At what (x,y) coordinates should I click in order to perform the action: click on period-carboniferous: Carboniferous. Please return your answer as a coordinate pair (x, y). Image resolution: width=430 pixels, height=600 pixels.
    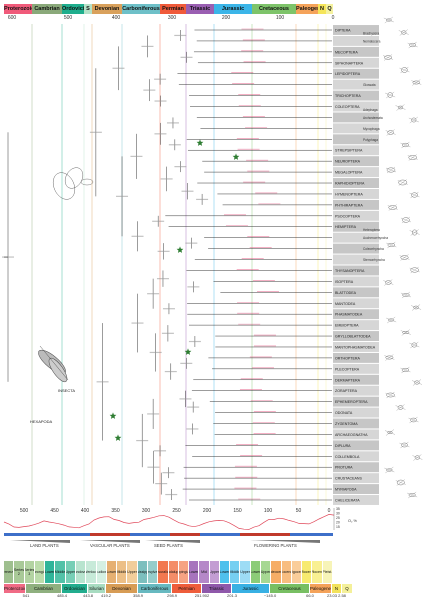
    Looking at the image, I should click on (141, 9).